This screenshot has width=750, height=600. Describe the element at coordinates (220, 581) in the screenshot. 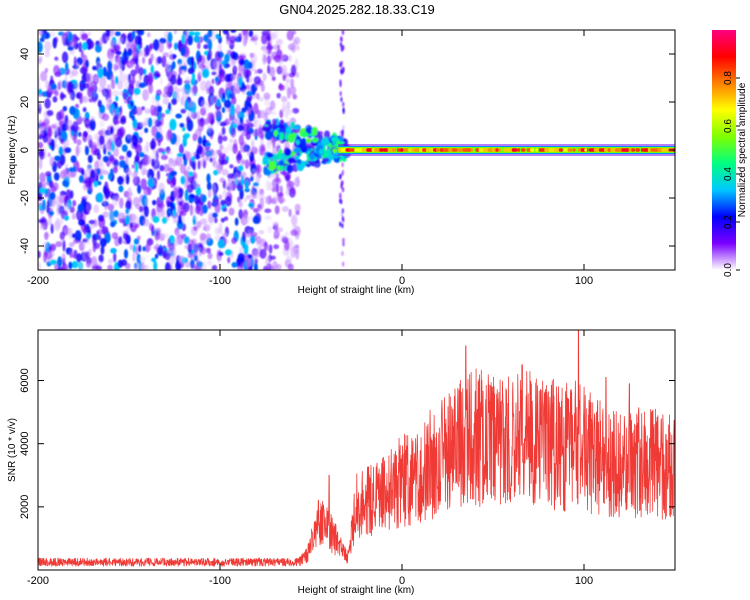

I see `x-tick-label: -100` at that location.